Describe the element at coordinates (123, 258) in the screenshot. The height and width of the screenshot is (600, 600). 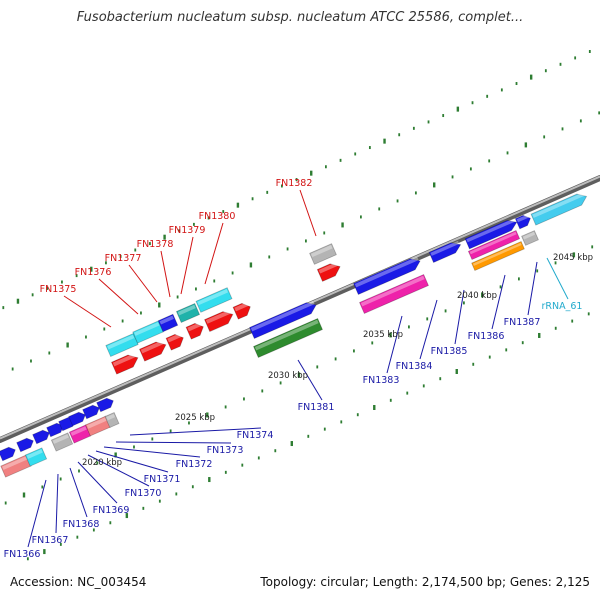
I see `gene-label: FN1377` at that location.